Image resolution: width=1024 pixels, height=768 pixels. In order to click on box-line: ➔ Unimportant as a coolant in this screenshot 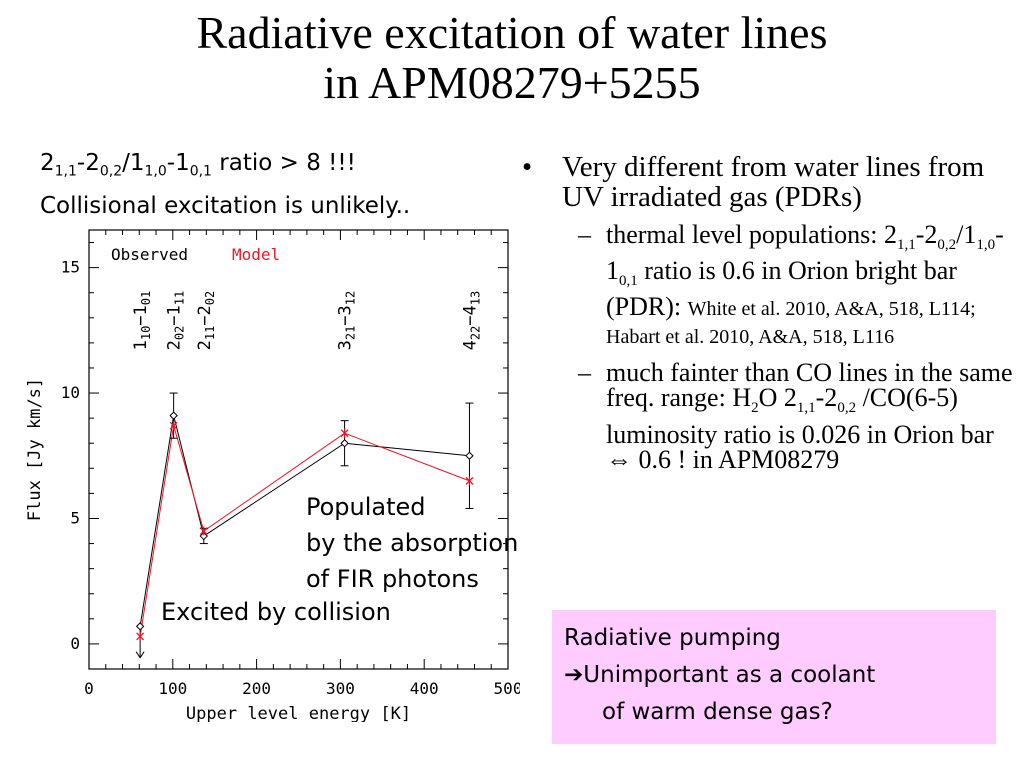, I will do `click(780, 675)`.